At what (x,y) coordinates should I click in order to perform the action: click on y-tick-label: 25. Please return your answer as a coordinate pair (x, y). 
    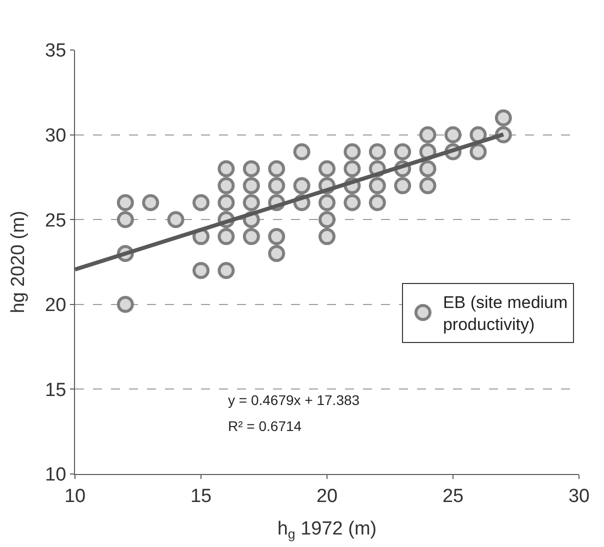
    Looking at the image, I should click on (55, 221).